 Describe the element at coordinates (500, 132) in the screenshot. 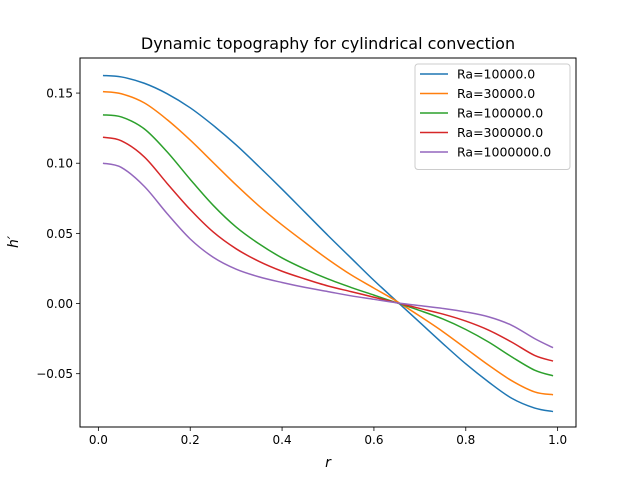

I see `legend-label: Ra=300000.0` at that location.